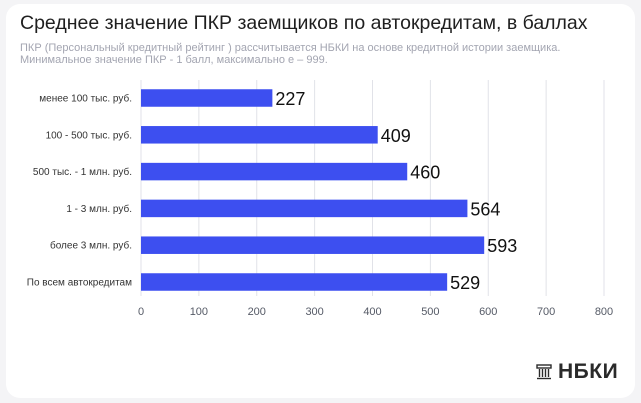 The height and width of the screenshot is (403, 641). Describe the element at coordinates (430, 312) in the screenshot. I see `x-tick-label: 500` at that location.